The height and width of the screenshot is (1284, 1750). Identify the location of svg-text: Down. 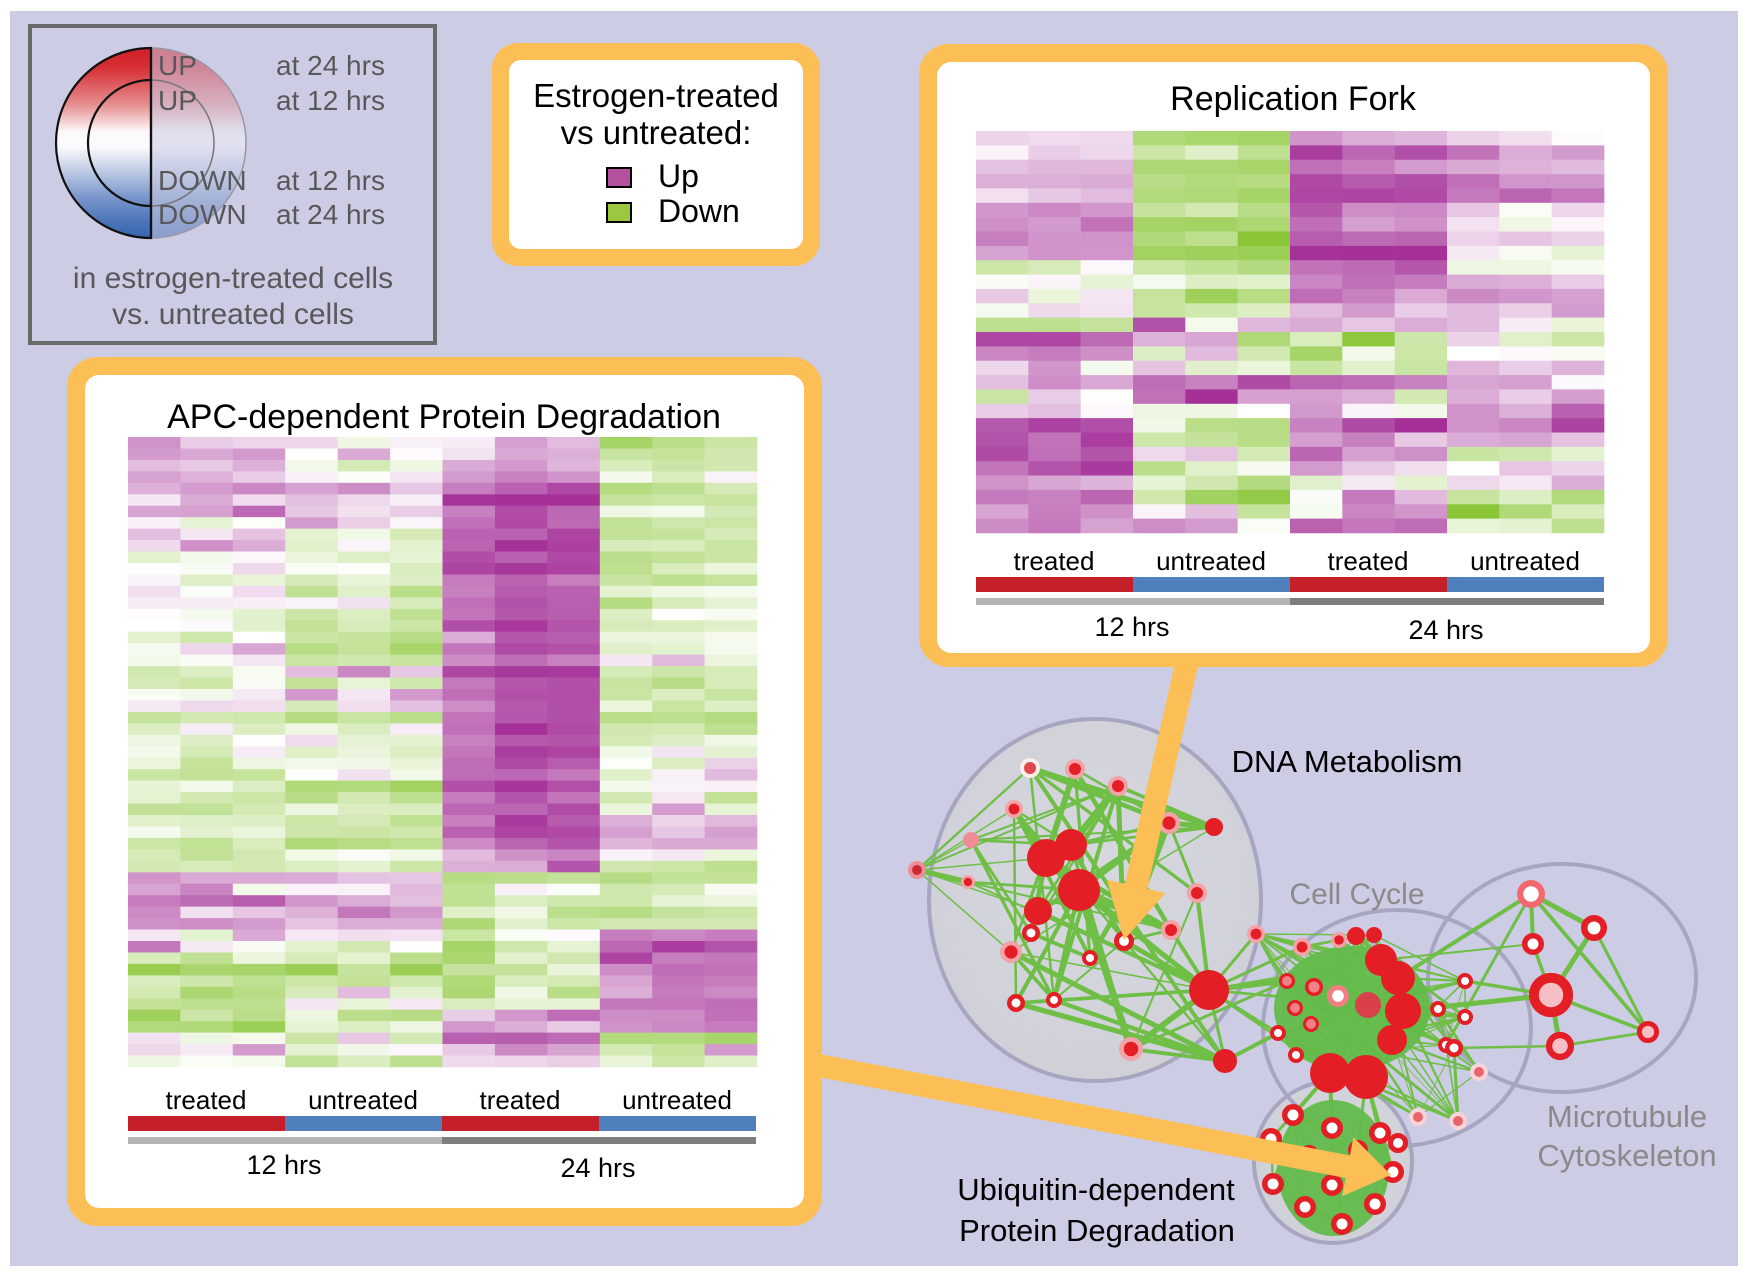
(699, 211).